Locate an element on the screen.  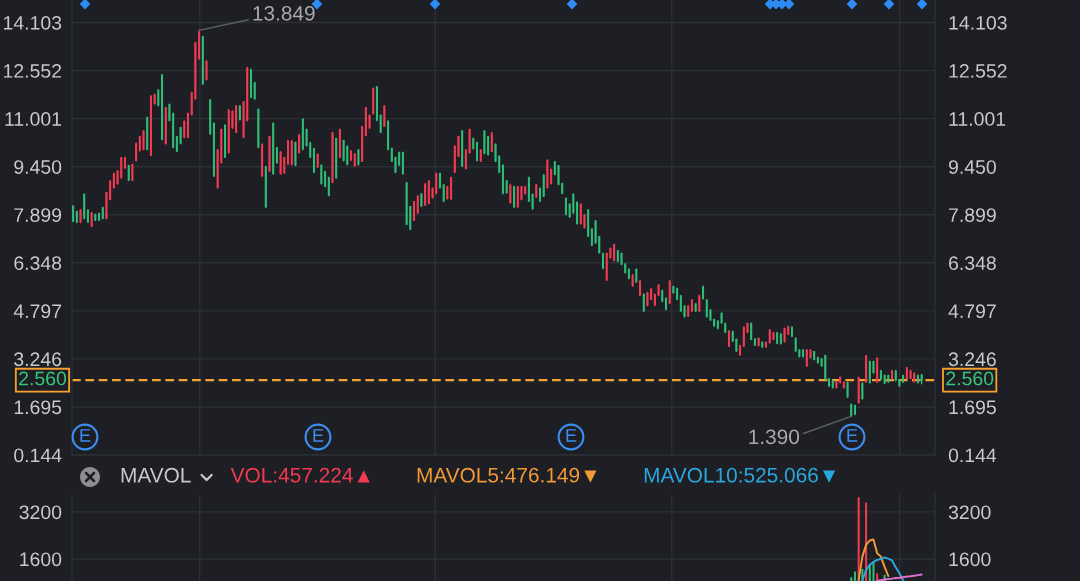
y-tick-label: 6.348 is located at coordinates (38, 263).